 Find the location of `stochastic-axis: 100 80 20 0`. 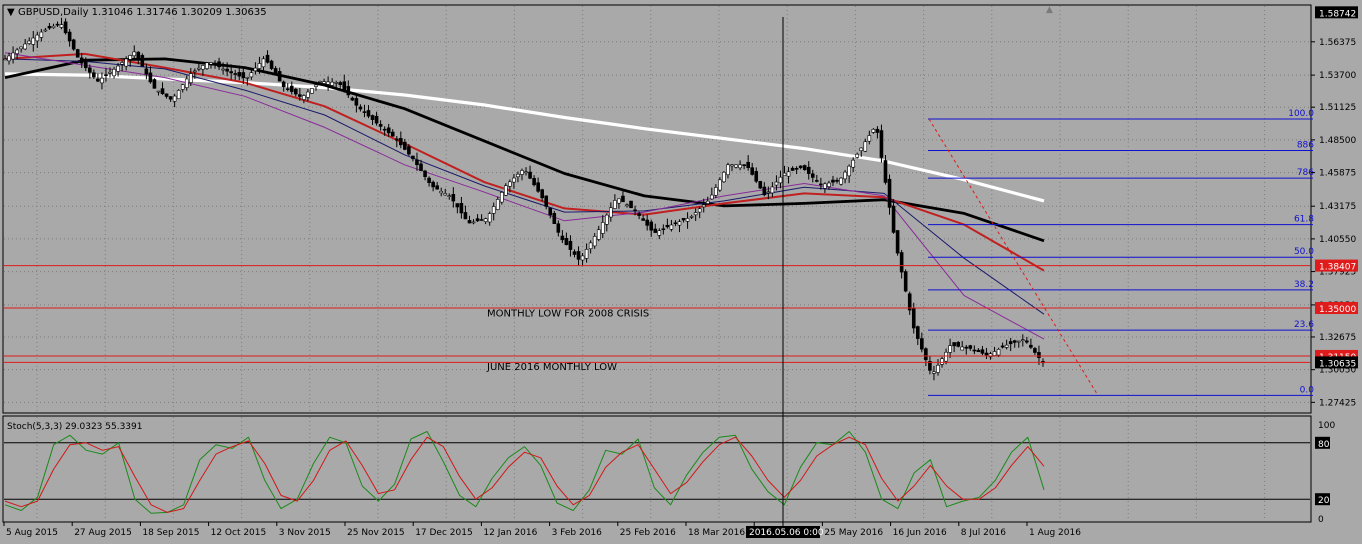

stochastic-axis: 100 80 20 0 is located at coordinates (1325, 473).